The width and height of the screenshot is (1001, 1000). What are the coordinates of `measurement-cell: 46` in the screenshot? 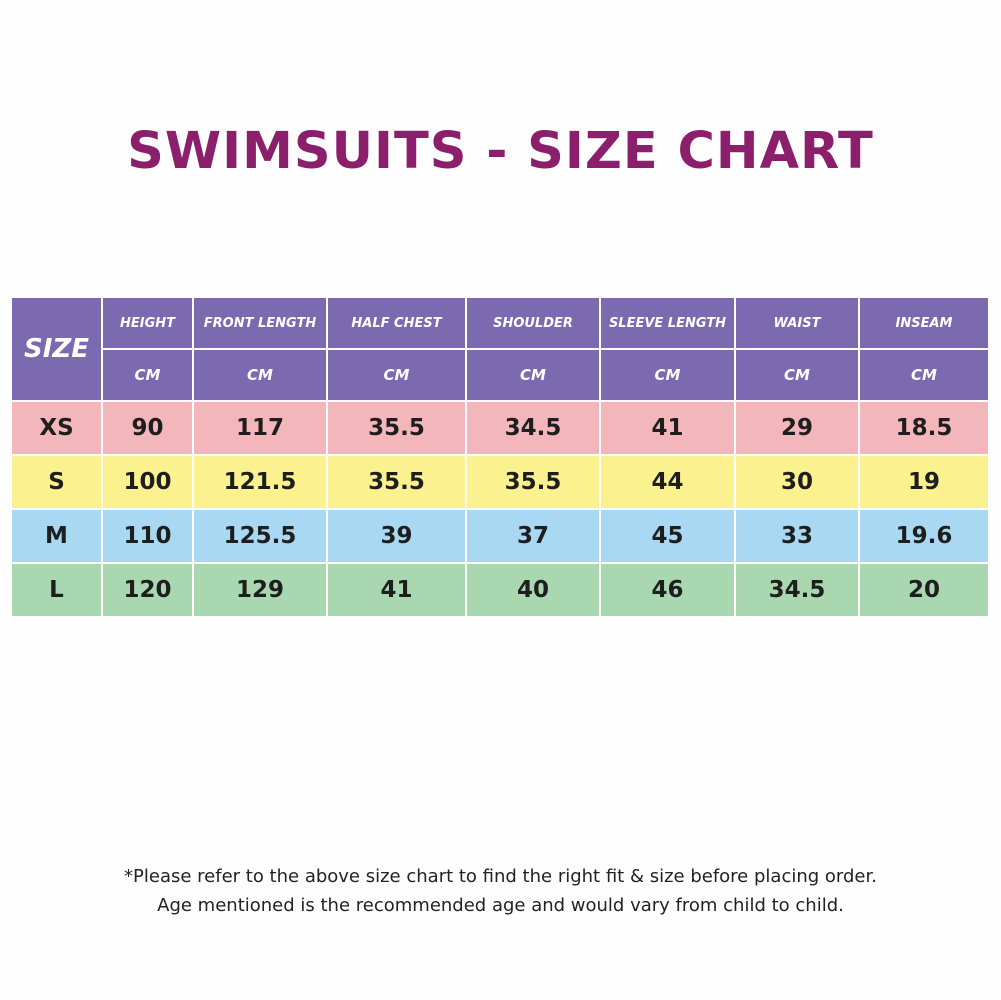 It's located at (667, 590).